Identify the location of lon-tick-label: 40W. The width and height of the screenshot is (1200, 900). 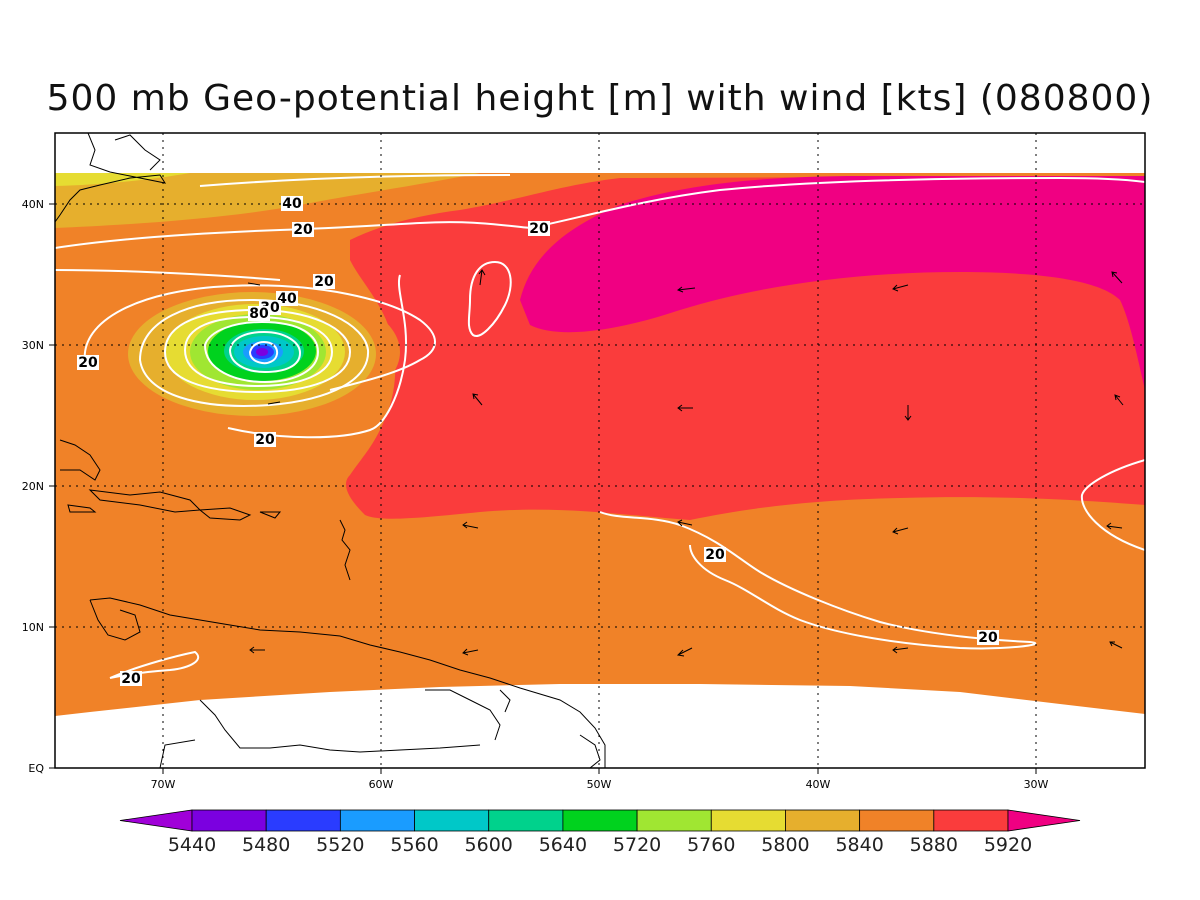
(818, 784).